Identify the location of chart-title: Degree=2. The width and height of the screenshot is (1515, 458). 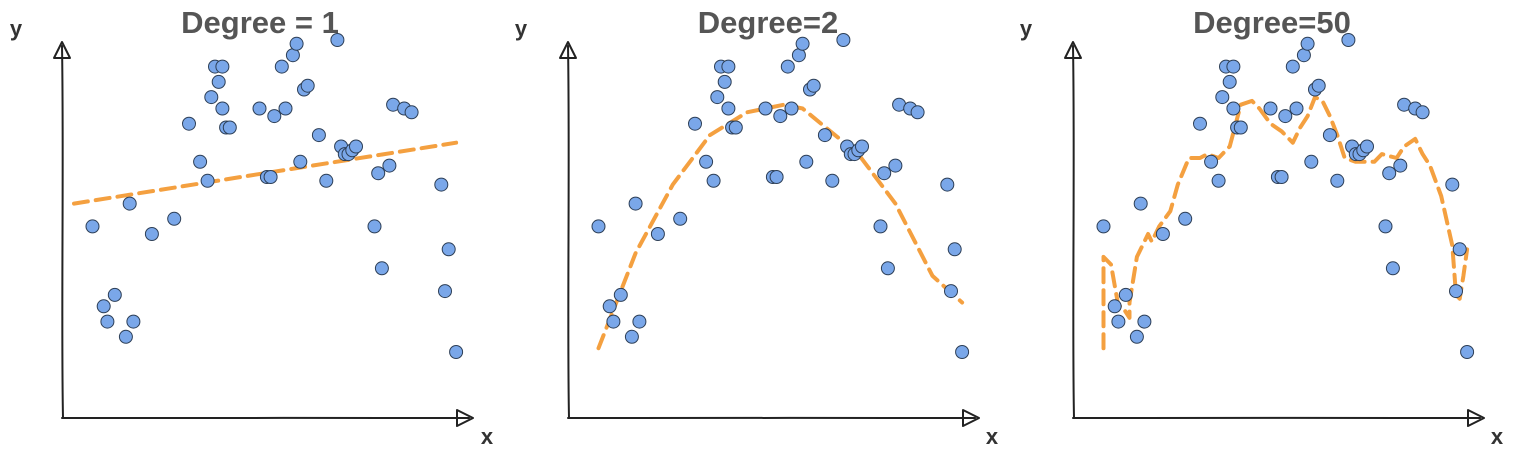
(768, 22).